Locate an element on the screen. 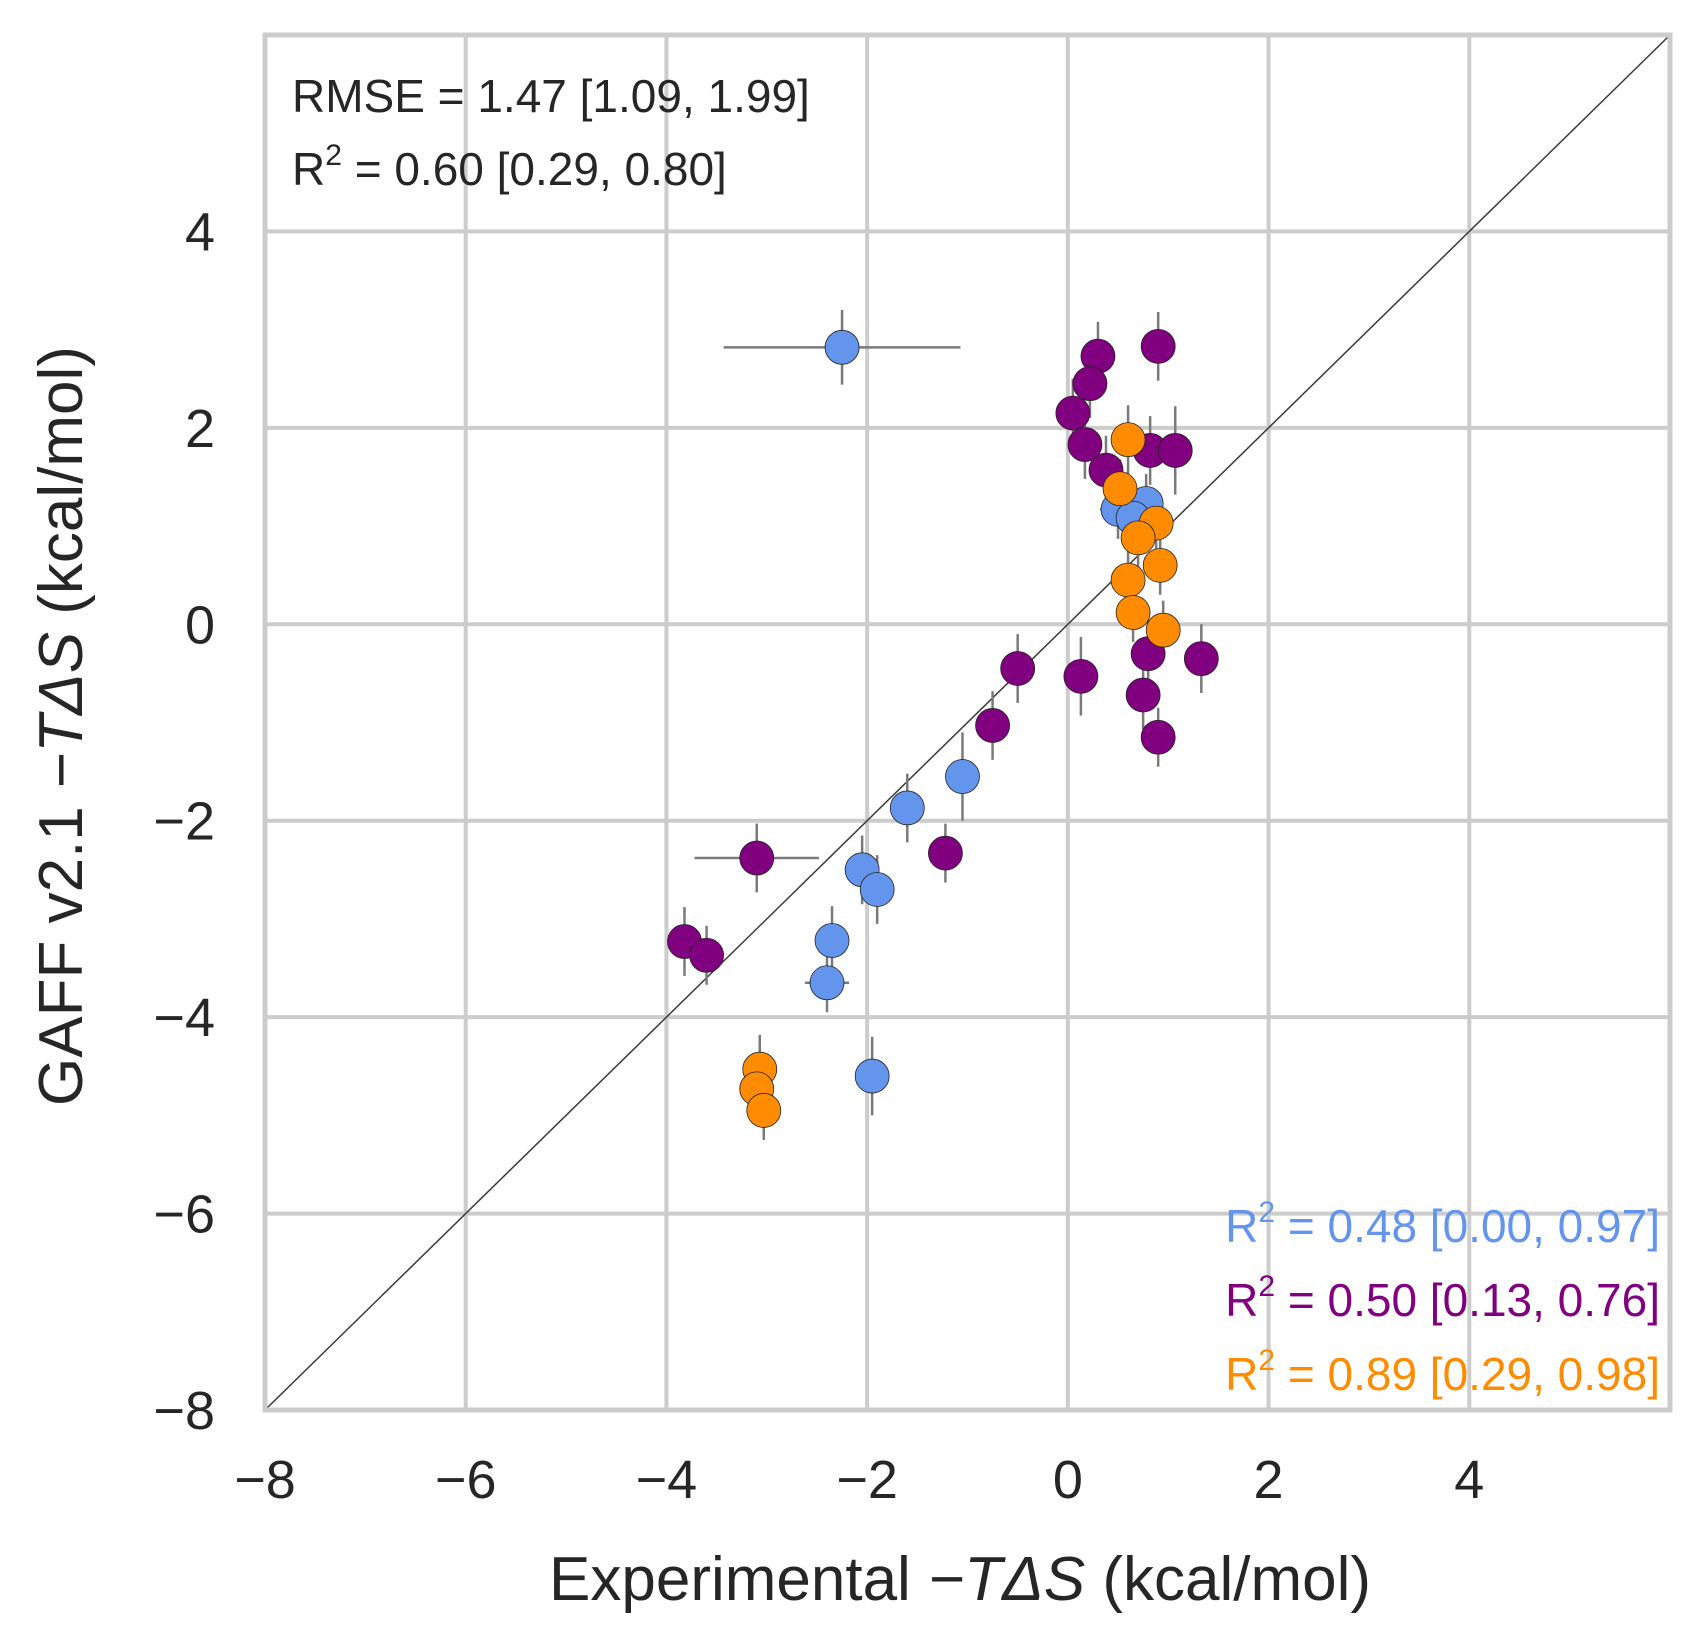  r2-series-3: R2 = 0.89 [0.29, 0.98] is located at coordinates (1442, 1372).